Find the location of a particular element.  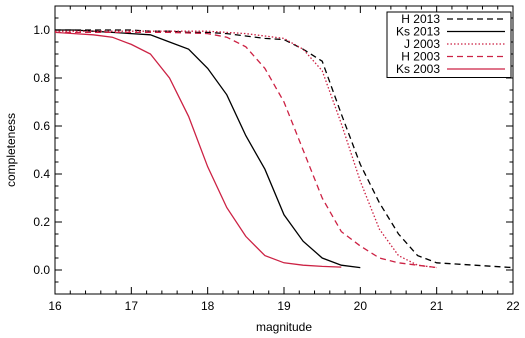

y-tick-label: 0.8 is located at coordinates (41, 78).